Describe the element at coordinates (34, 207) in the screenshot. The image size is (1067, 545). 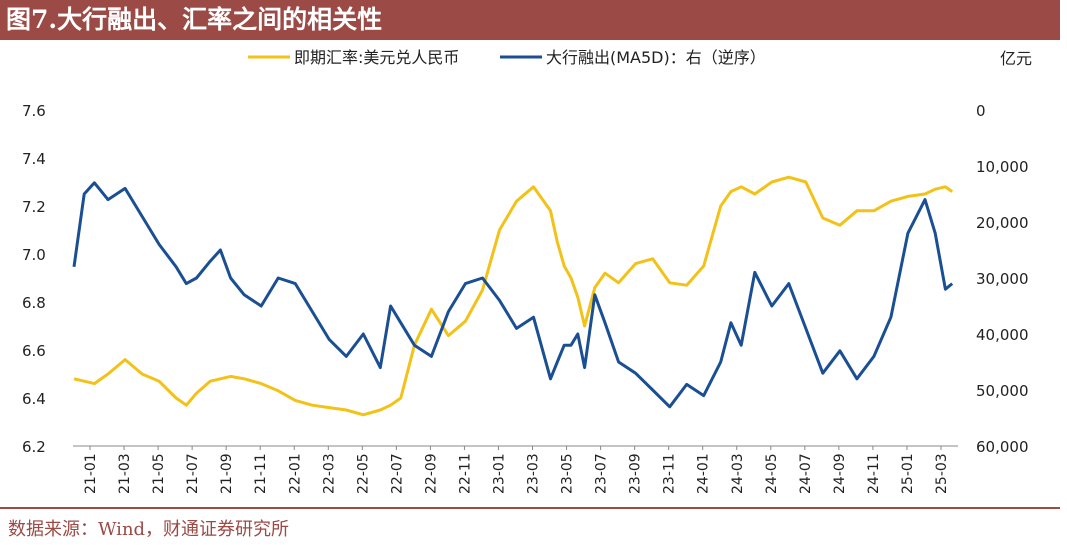
I see `y-left-tick-label: 7.2` at that location.